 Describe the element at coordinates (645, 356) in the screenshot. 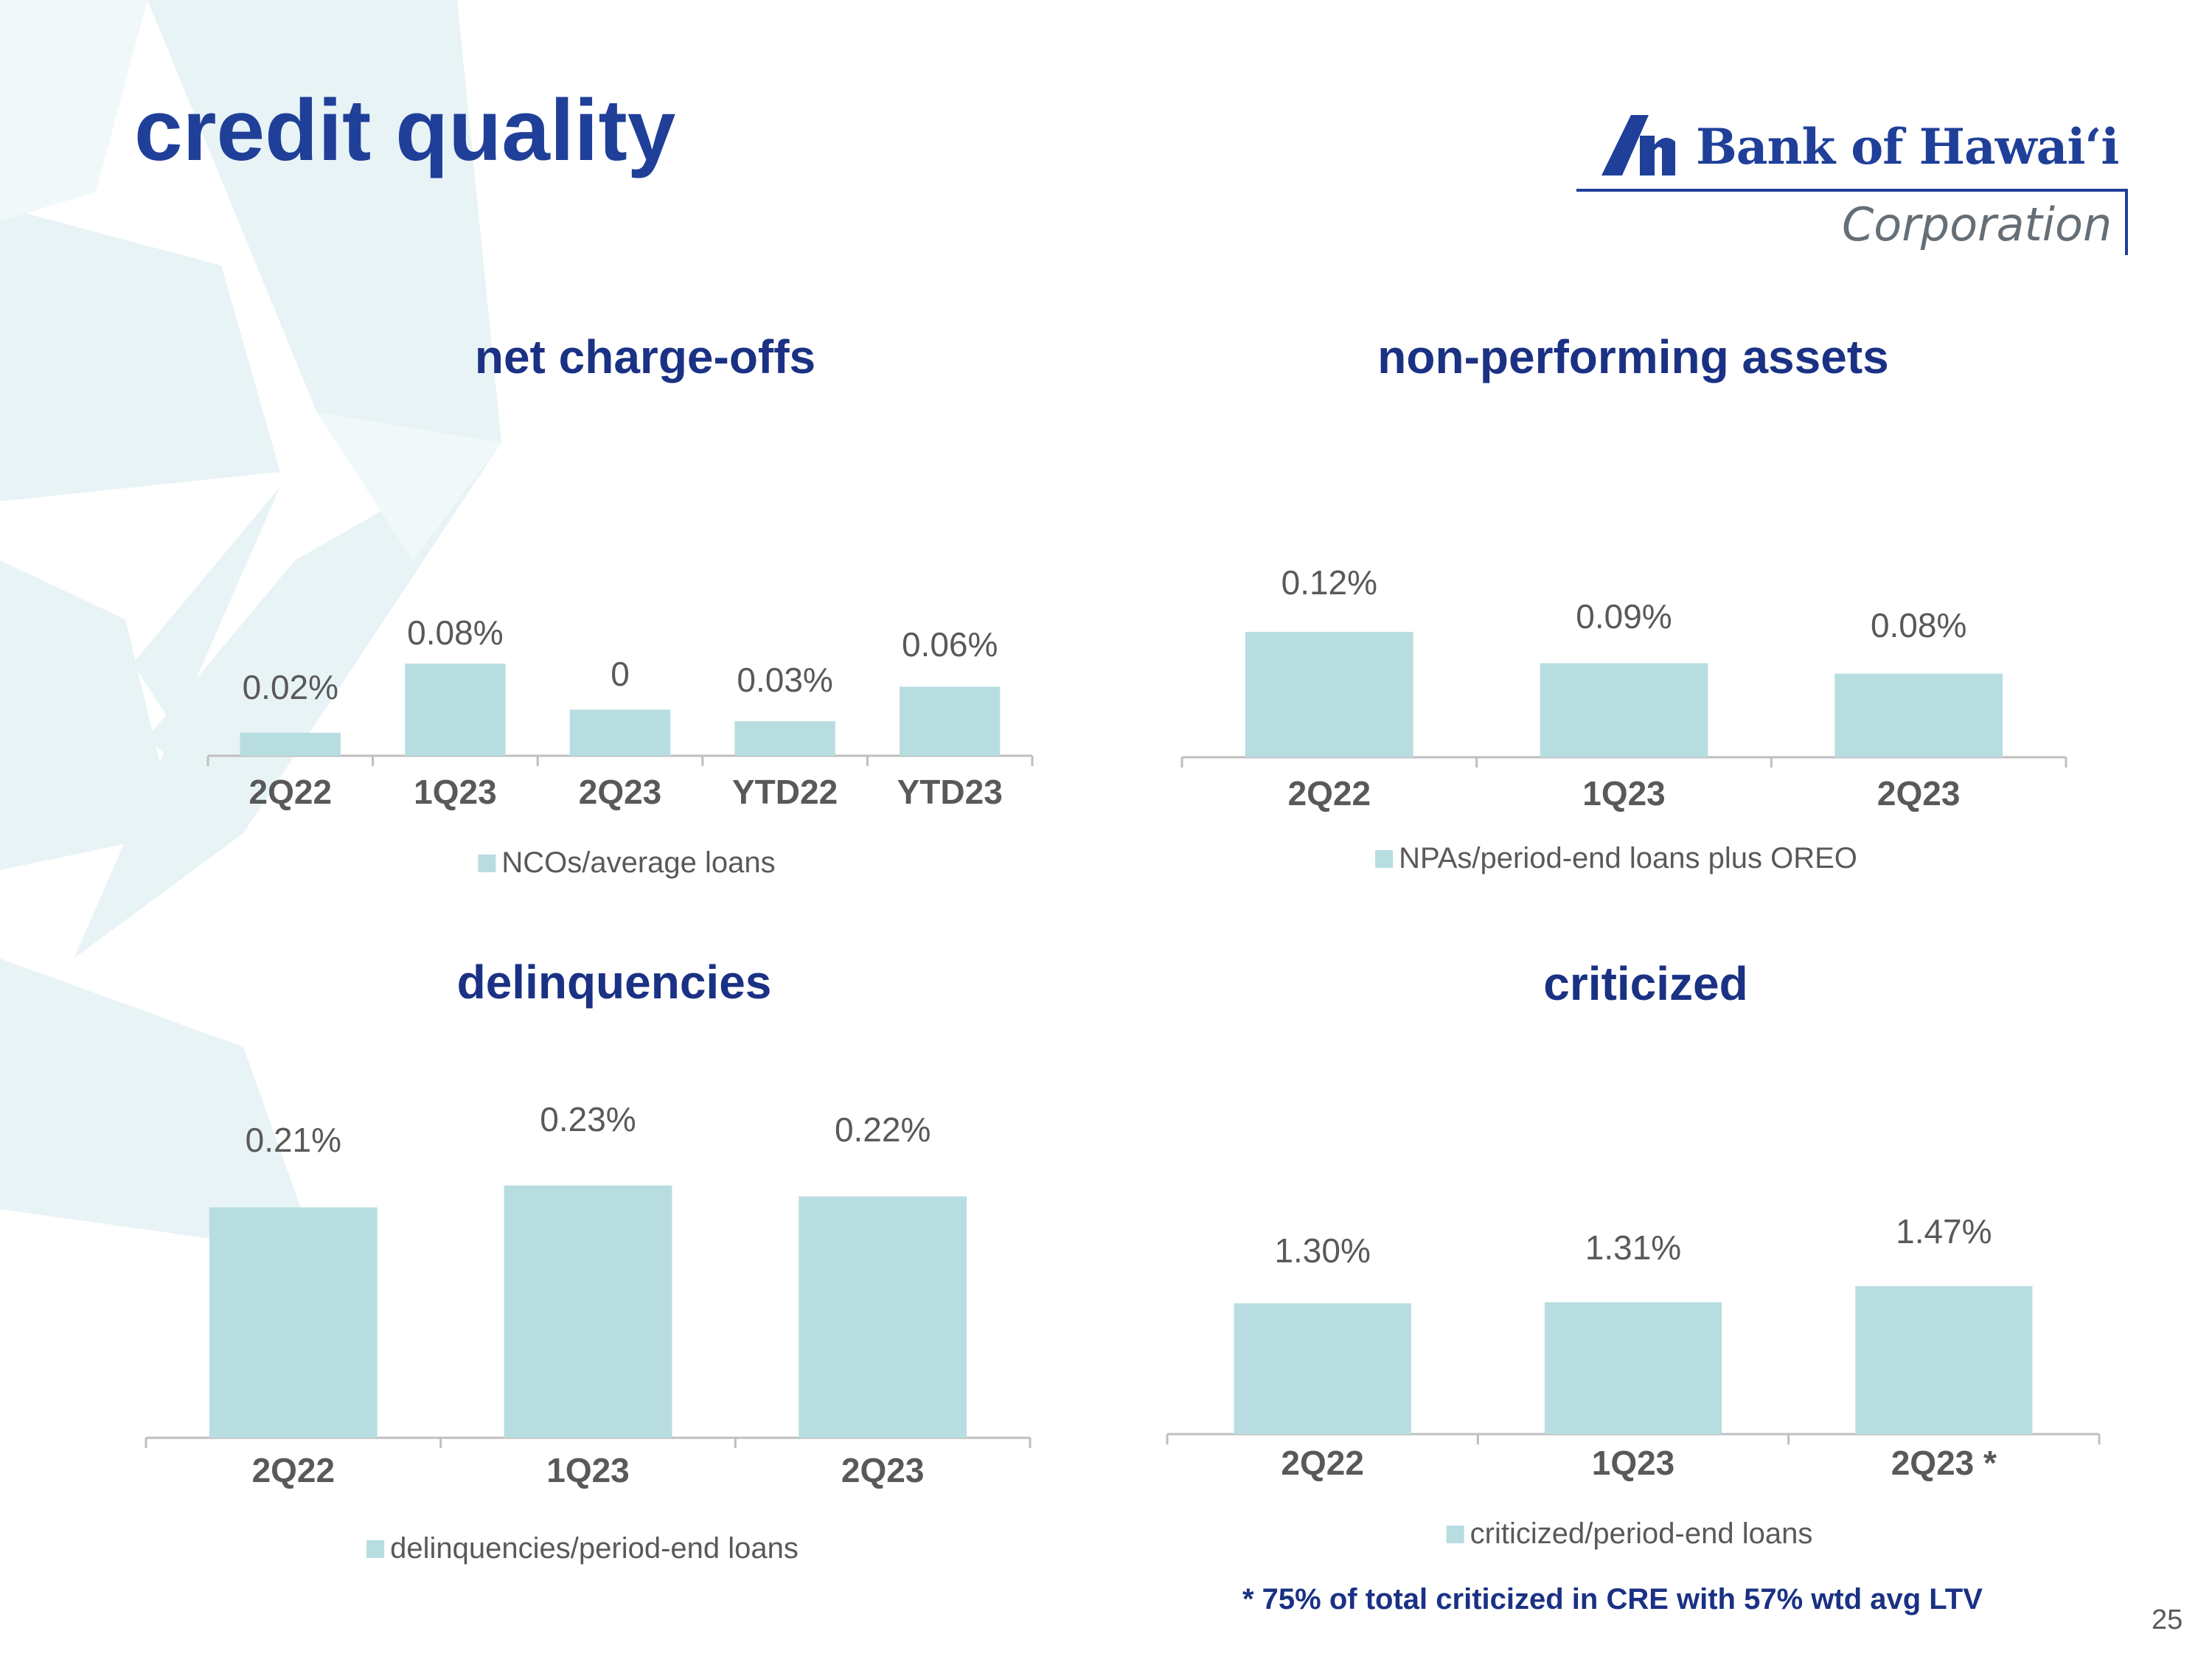

I see `chart-title-net-charge-offs: net charge-offs` at that location.